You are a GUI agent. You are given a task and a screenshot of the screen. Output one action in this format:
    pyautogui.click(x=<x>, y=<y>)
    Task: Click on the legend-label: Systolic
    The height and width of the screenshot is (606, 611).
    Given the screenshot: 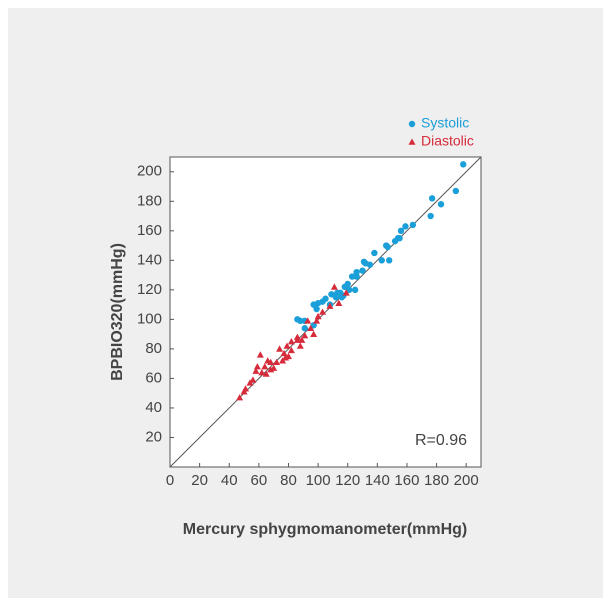 What is the action you would take?
    pyautogui.click(x=445, y=123)
    